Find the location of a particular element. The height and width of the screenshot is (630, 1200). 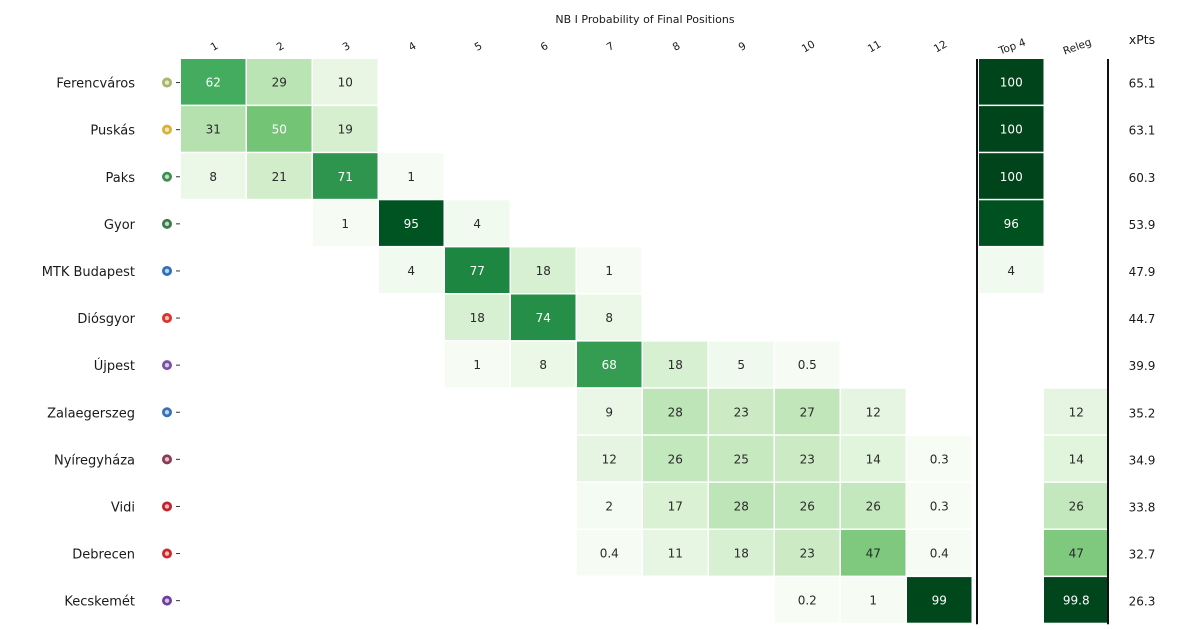

cell-gyor-pos-3-label: 1 is located at coordinates (345, 224).